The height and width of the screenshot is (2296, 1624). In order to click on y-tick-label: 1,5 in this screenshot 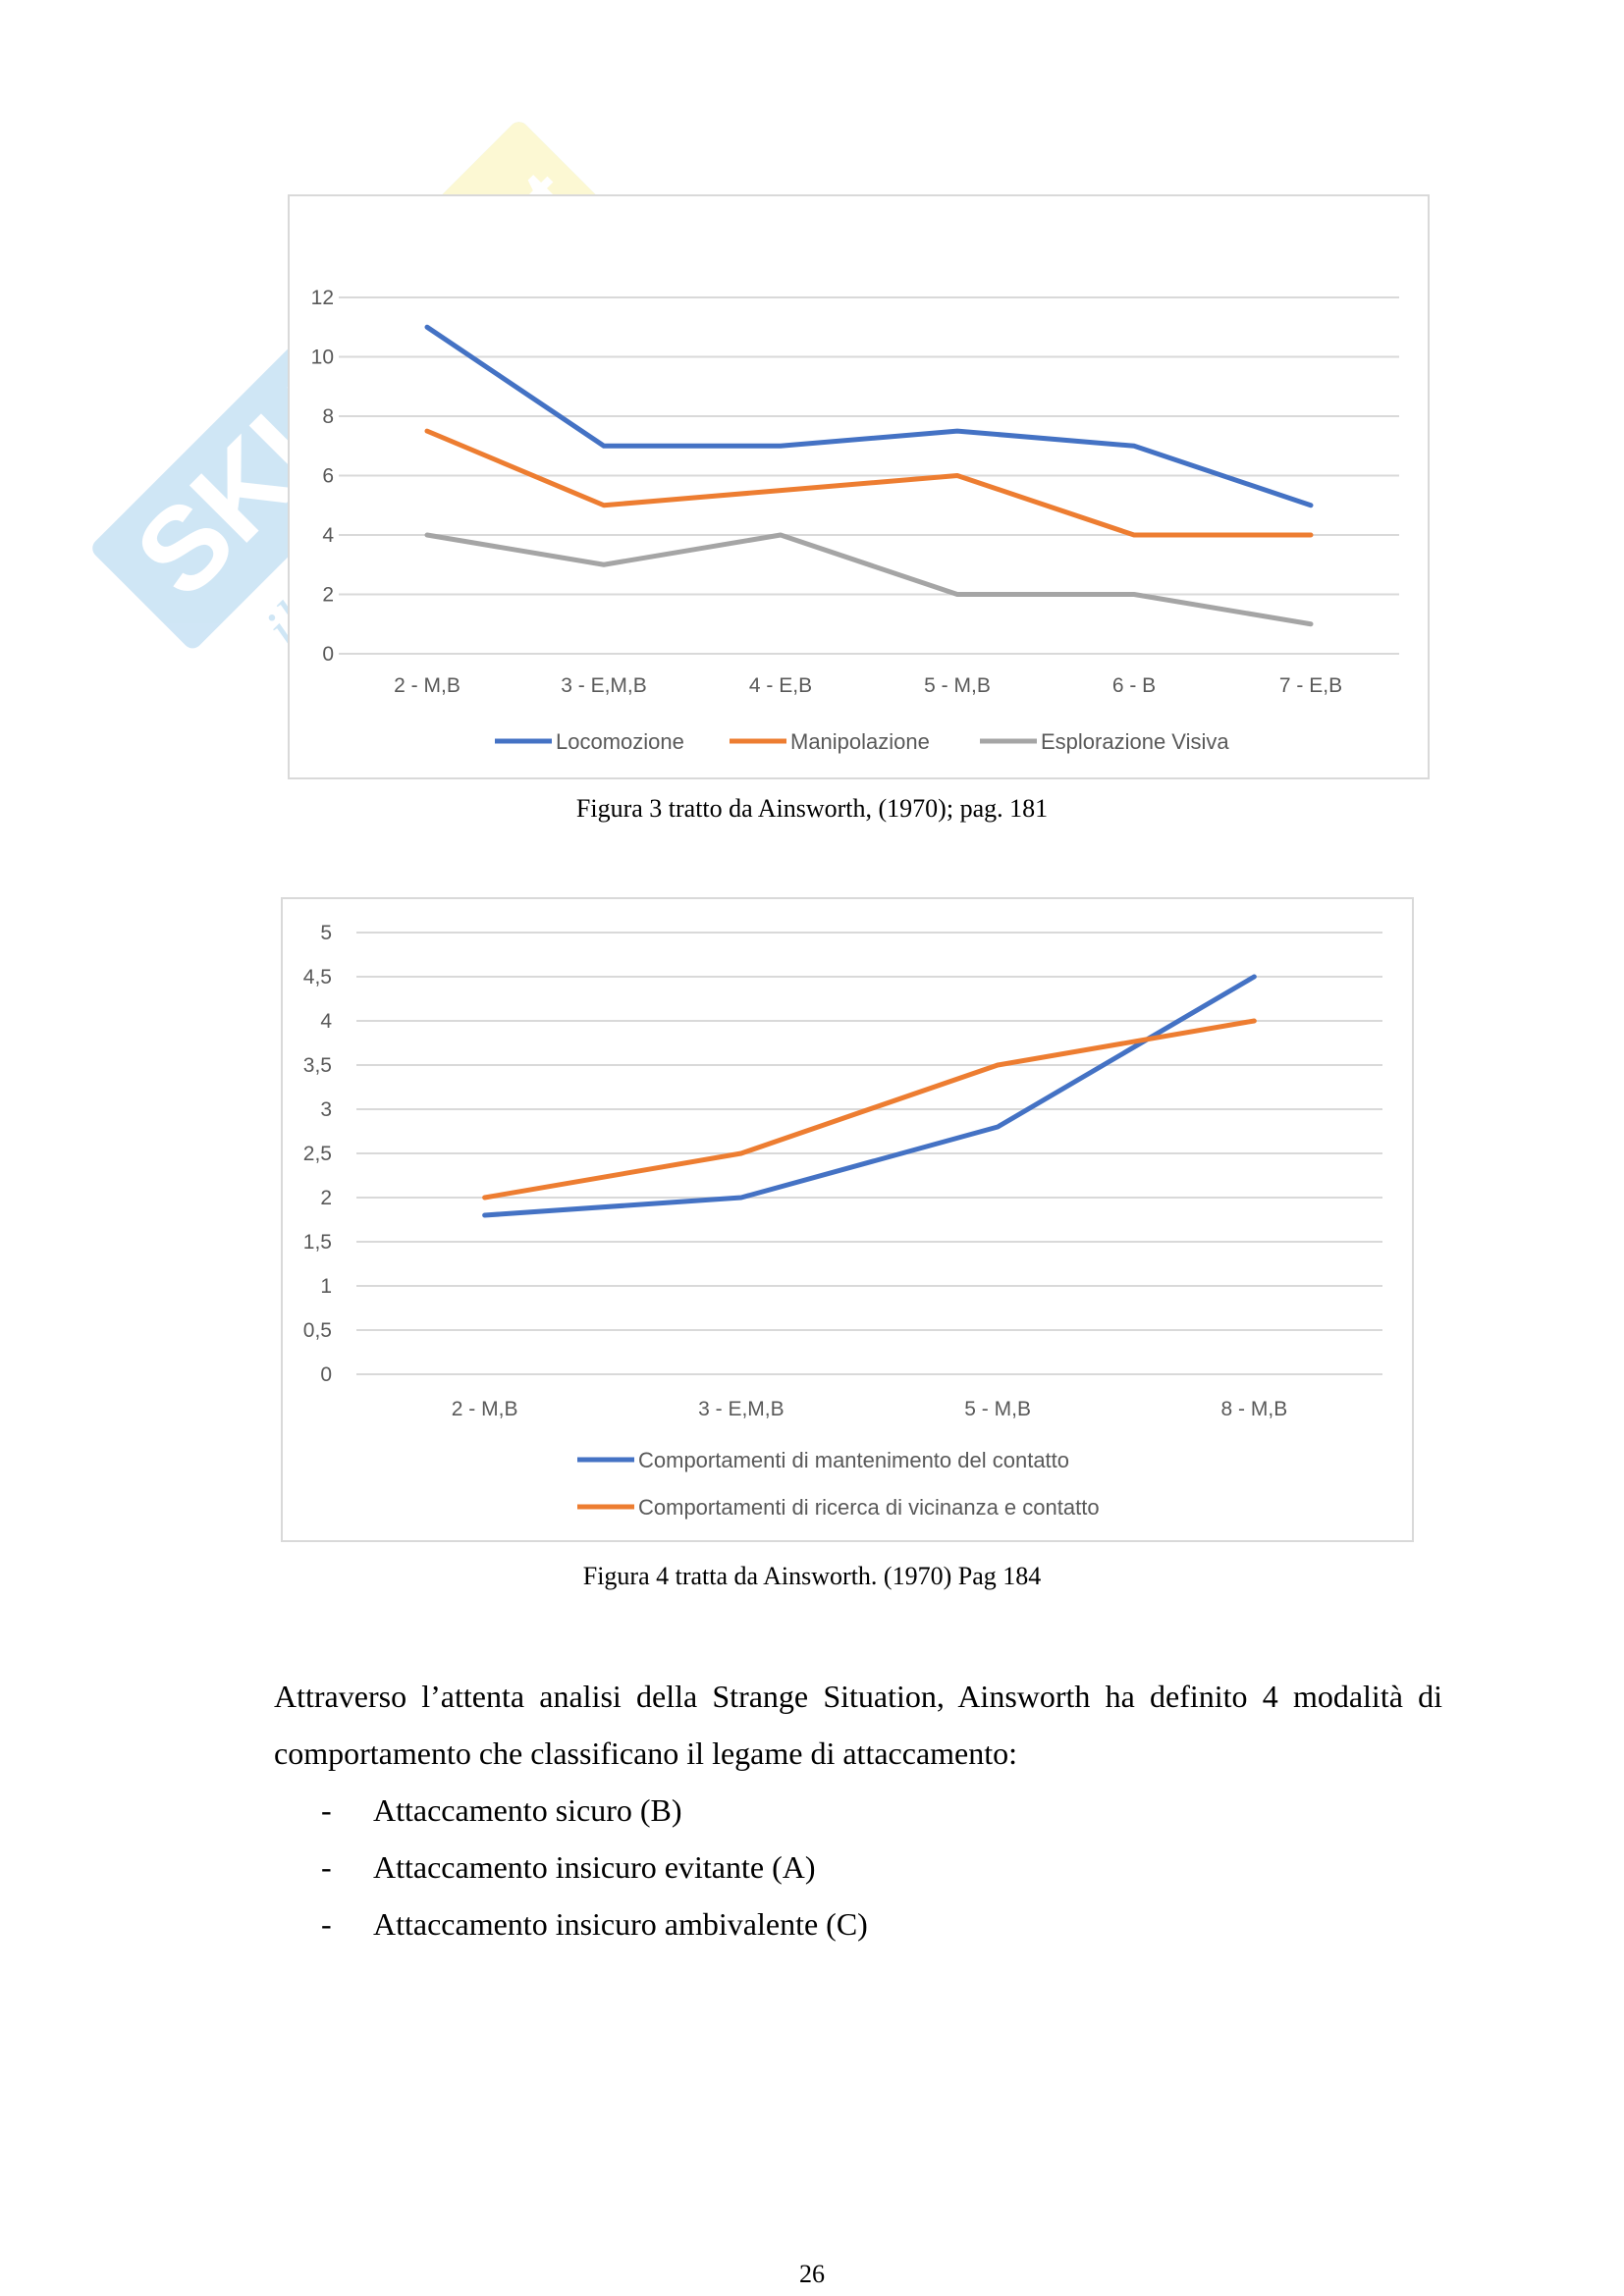, I will do `click(317, 1242)`.